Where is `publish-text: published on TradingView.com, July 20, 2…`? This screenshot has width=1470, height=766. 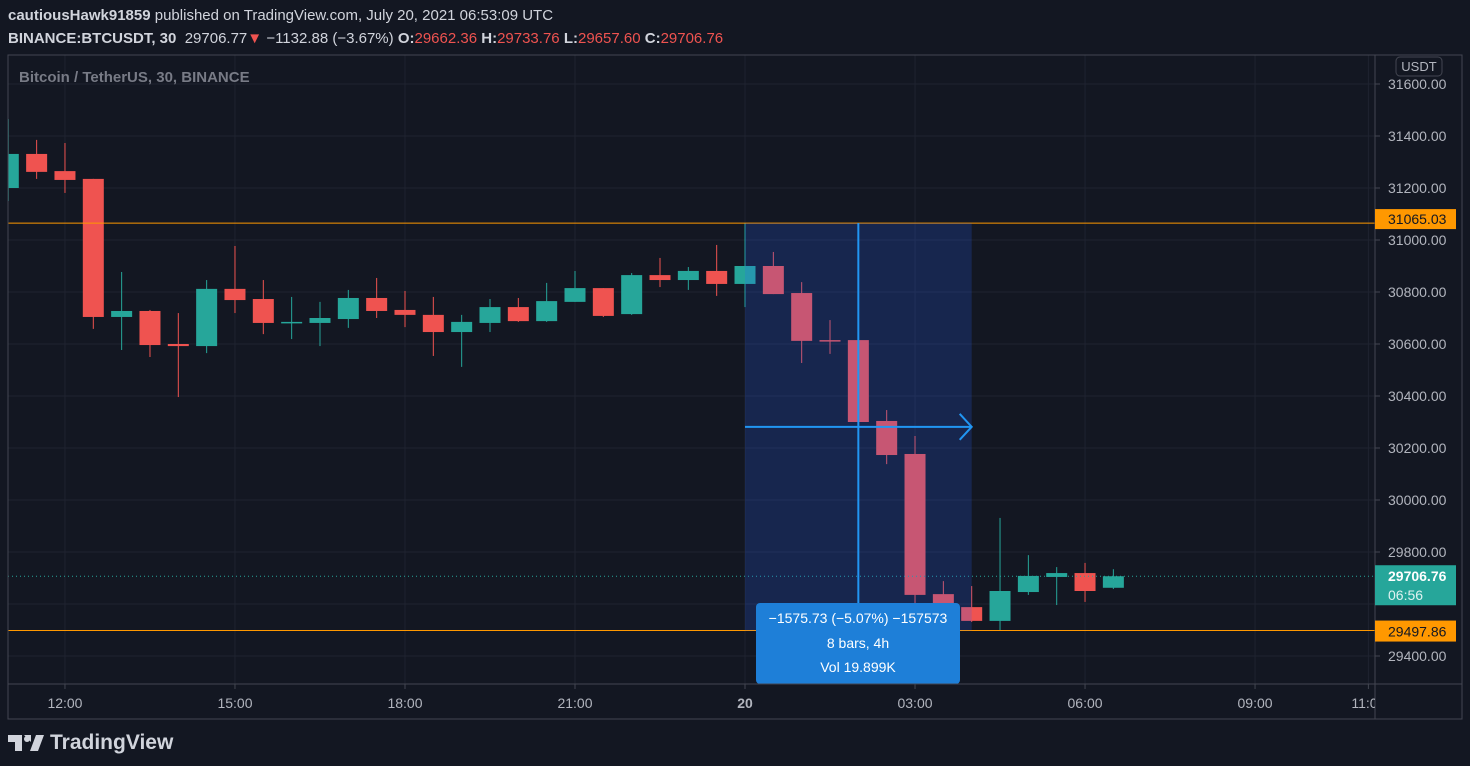
publish-text: published on TradingView.com, July 20, 2… is located at coordinates (354, 15).